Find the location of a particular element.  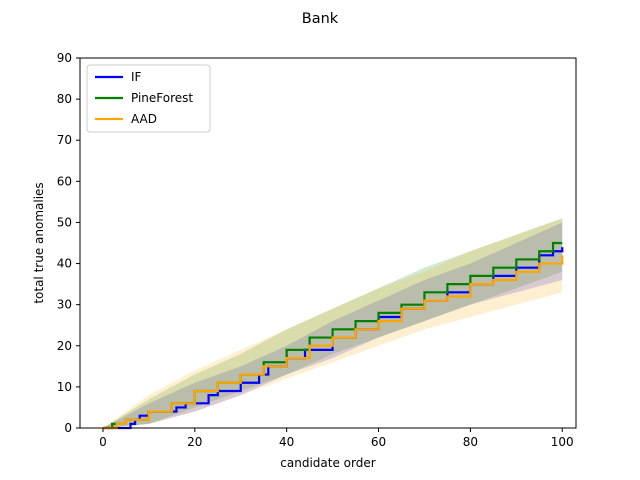

y-axis-ticks: 0 10 20 30 40 50 60 70 80 90 is located at coordinates (68, 243).